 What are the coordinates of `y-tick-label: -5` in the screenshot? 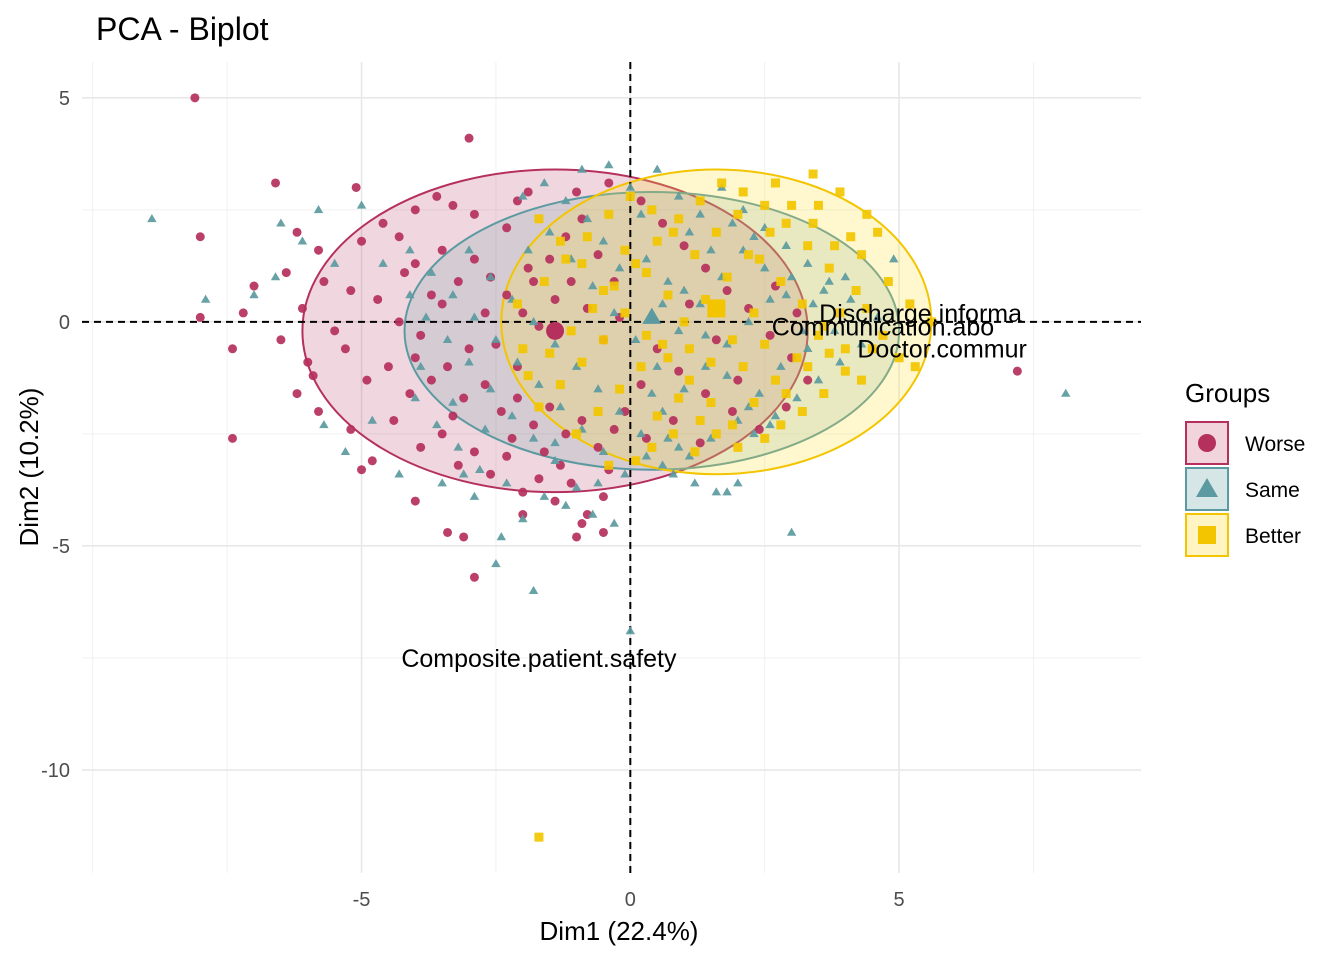 It's located at (61, 547).